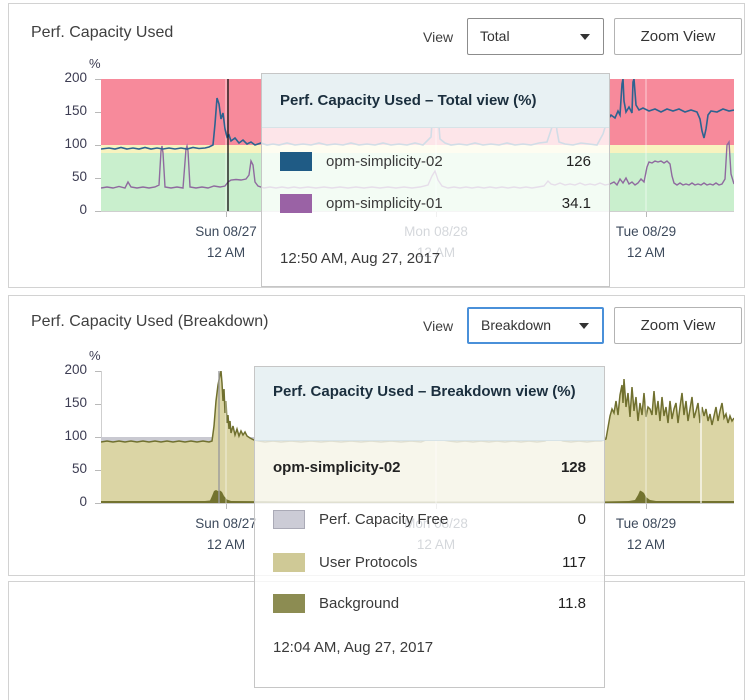 The image size is (753, 700). Describe the element at coordinates (296, 161) in the screenshot. I see `series-swatch-blue-icon` at that location.